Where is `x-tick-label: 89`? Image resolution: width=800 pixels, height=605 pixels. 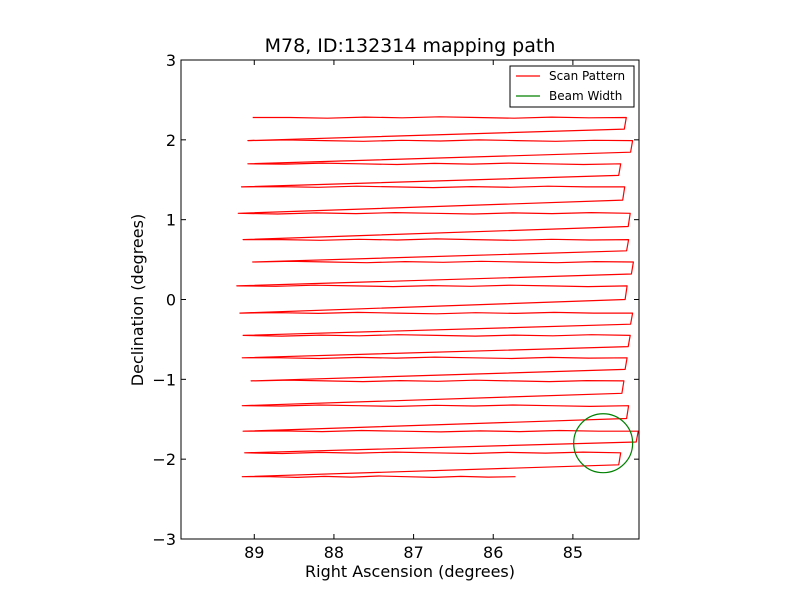
x-tick-label: 89 is located at coordinates (254, 552).